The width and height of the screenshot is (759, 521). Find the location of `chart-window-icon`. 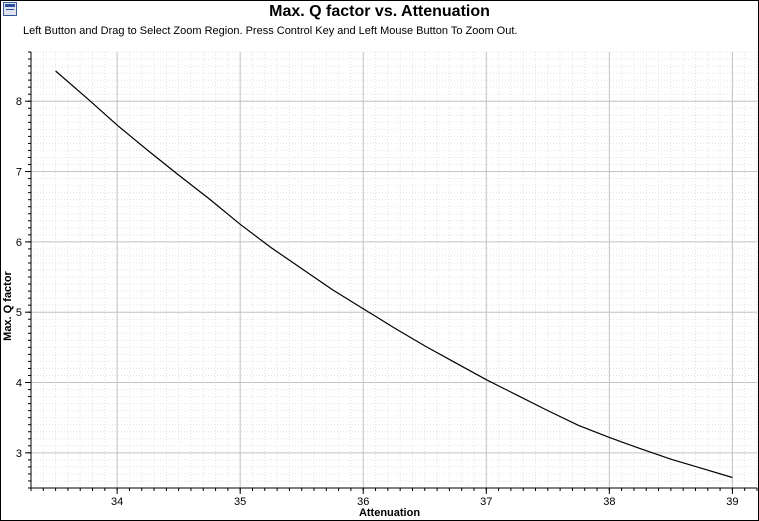

chart-window-icon is located at coordinates (10, 9).